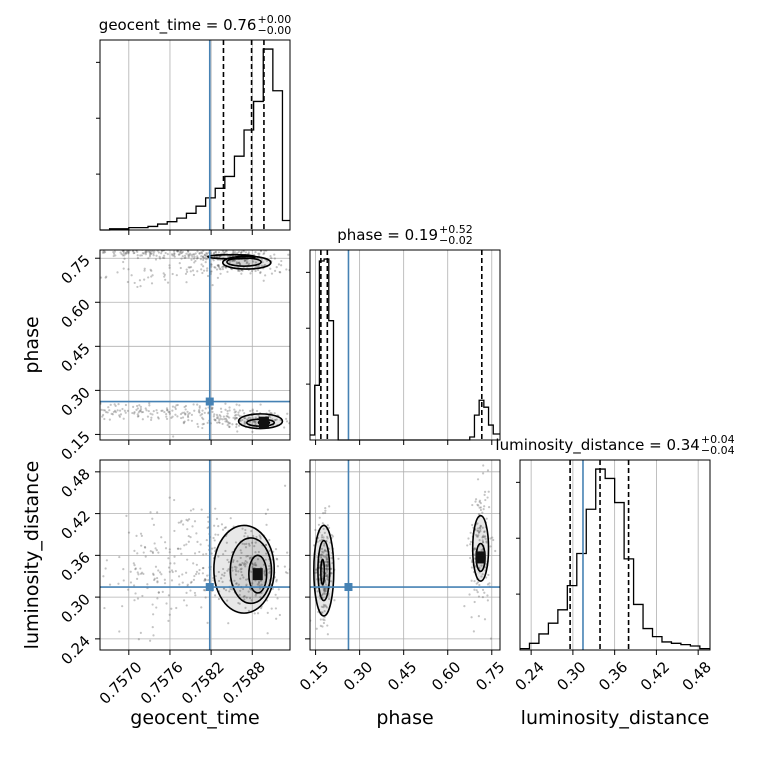 The image size is (760, 760). I want to click on x-tick-label: 0.48, so click(697, 676).